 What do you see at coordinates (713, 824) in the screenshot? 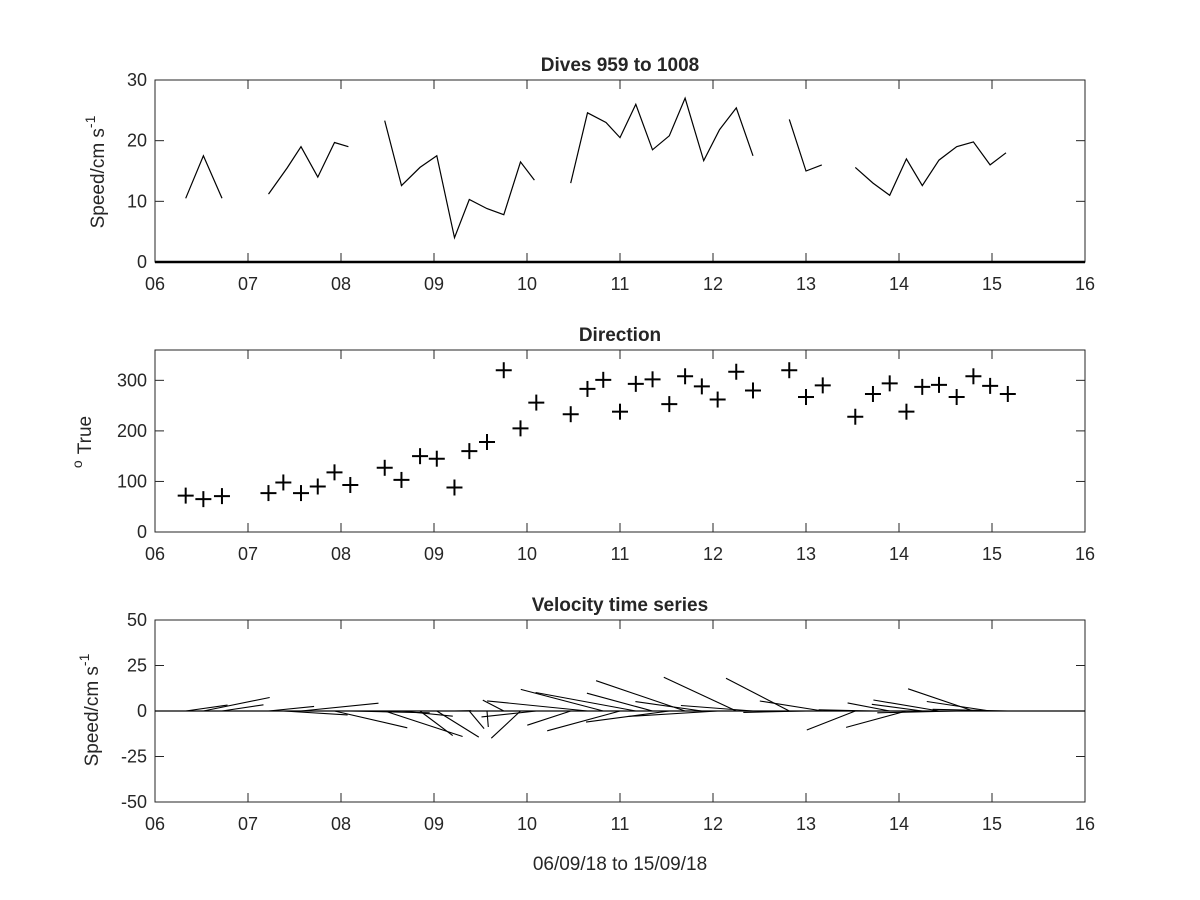
I see `velocity-xtick-label: 12` at bounding box center [713, 824].